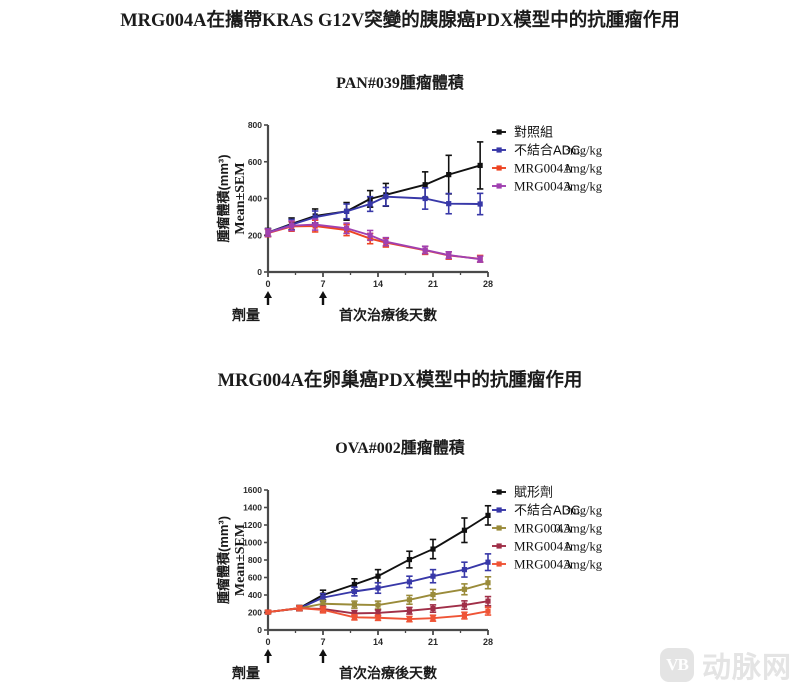 The height and width of the screenshot is (694, 800). I want to click on y-tick-label: 1600, so click(252, 490).